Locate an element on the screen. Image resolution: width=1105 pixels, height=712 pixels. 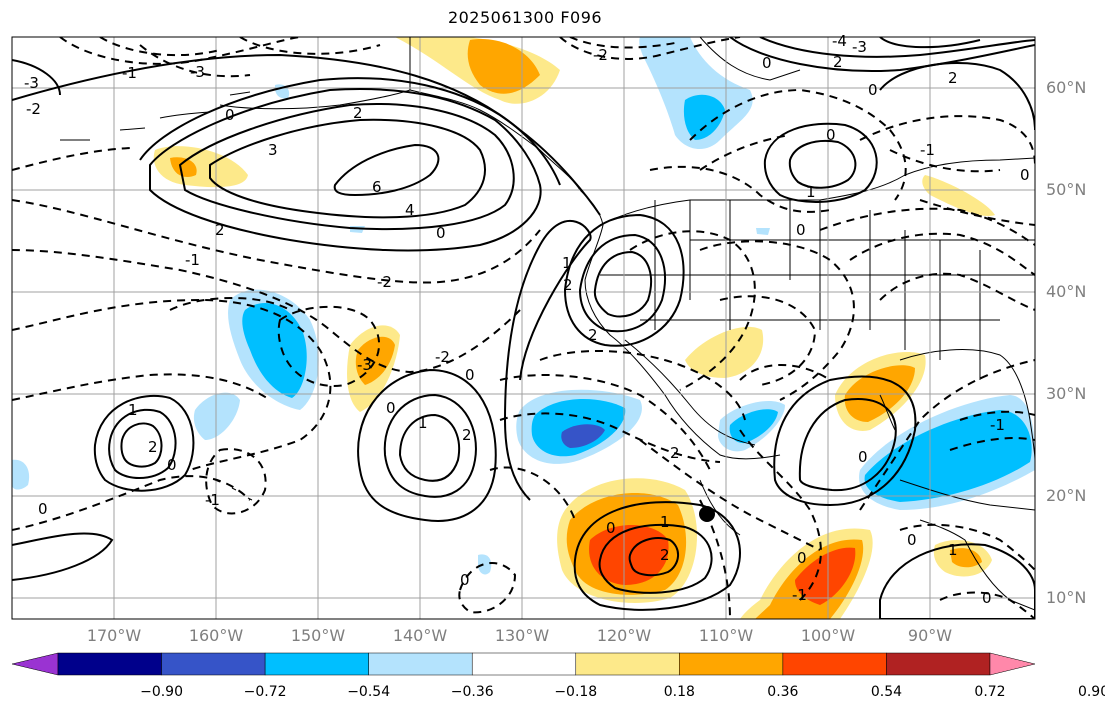
lon-label: 140°W is located at coordinates (420, 635).